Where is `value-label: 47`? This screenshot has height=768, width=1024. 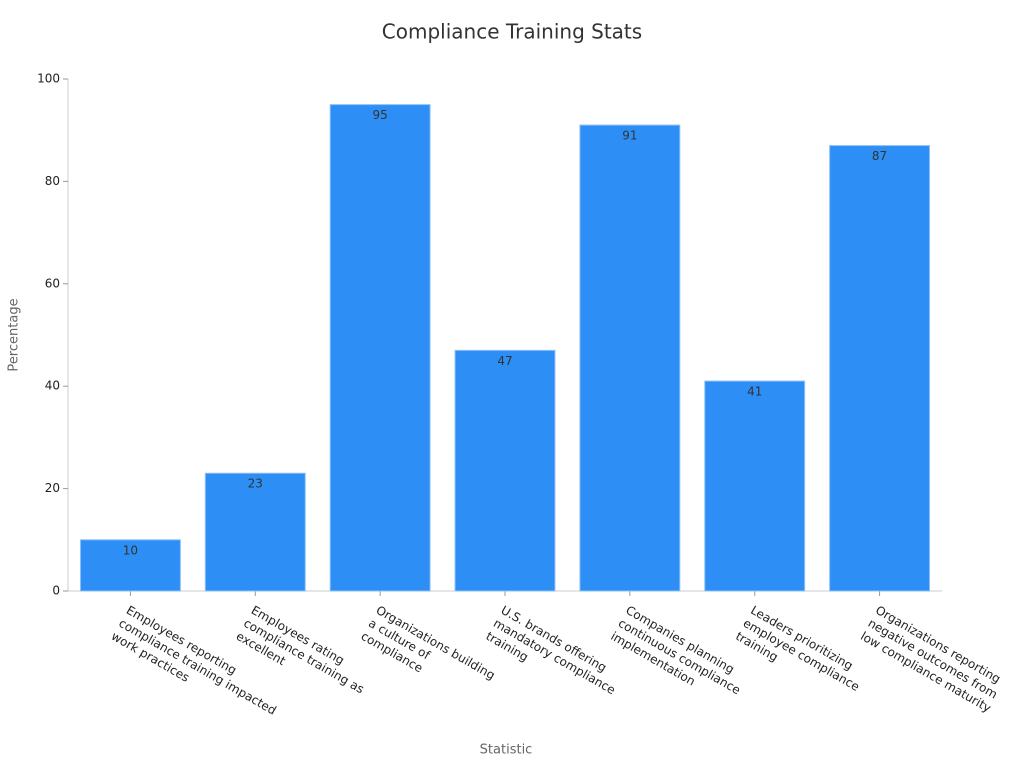 value-label: 47 is located at coordinates (504, 361).